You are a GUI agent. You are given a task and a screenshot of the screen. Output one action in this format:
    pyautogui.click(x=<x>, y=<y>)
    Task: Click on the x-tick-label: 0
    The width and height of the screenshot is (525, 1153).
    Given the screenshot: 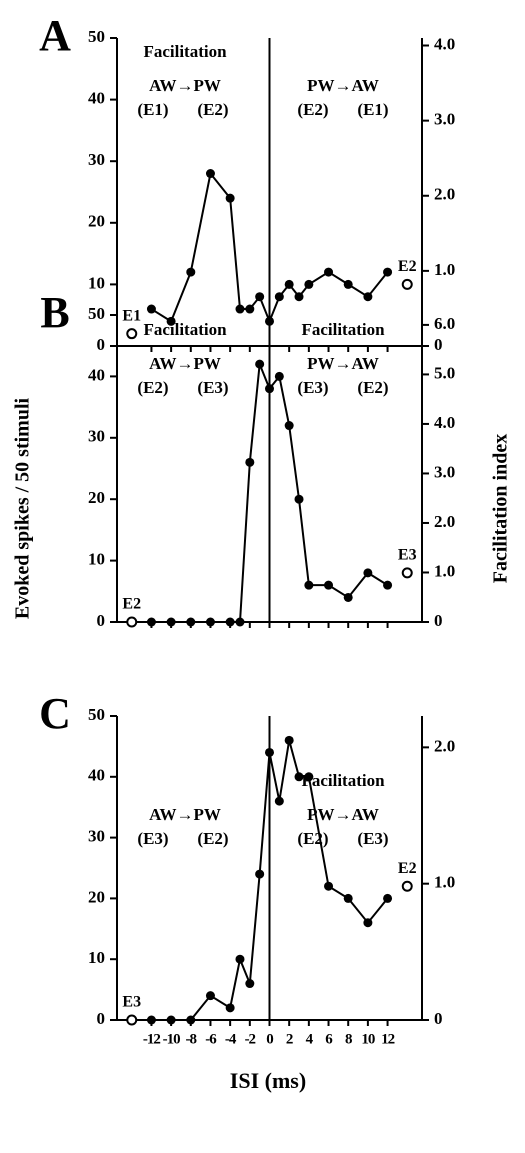 What is the action you would take?
    pyautogui.click(x=269, y=1039)
    